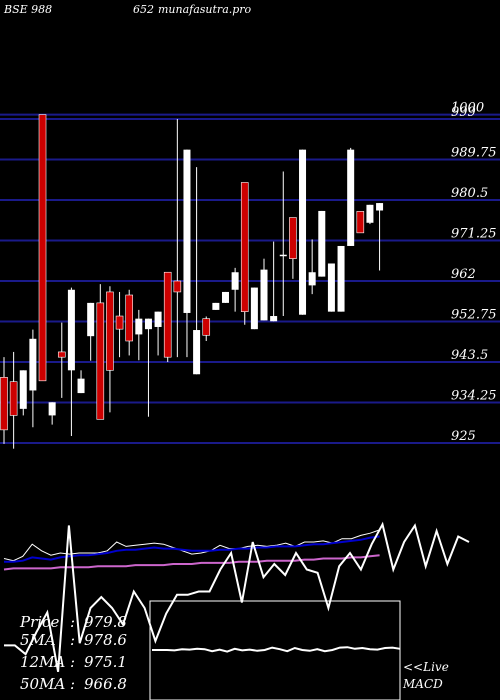 This screenshot has width=500, height=700. What do you see at coordinates (72, 640) in the screenshot?
I see `stat-5ma-sep: :` at bounding box center [72, 640].